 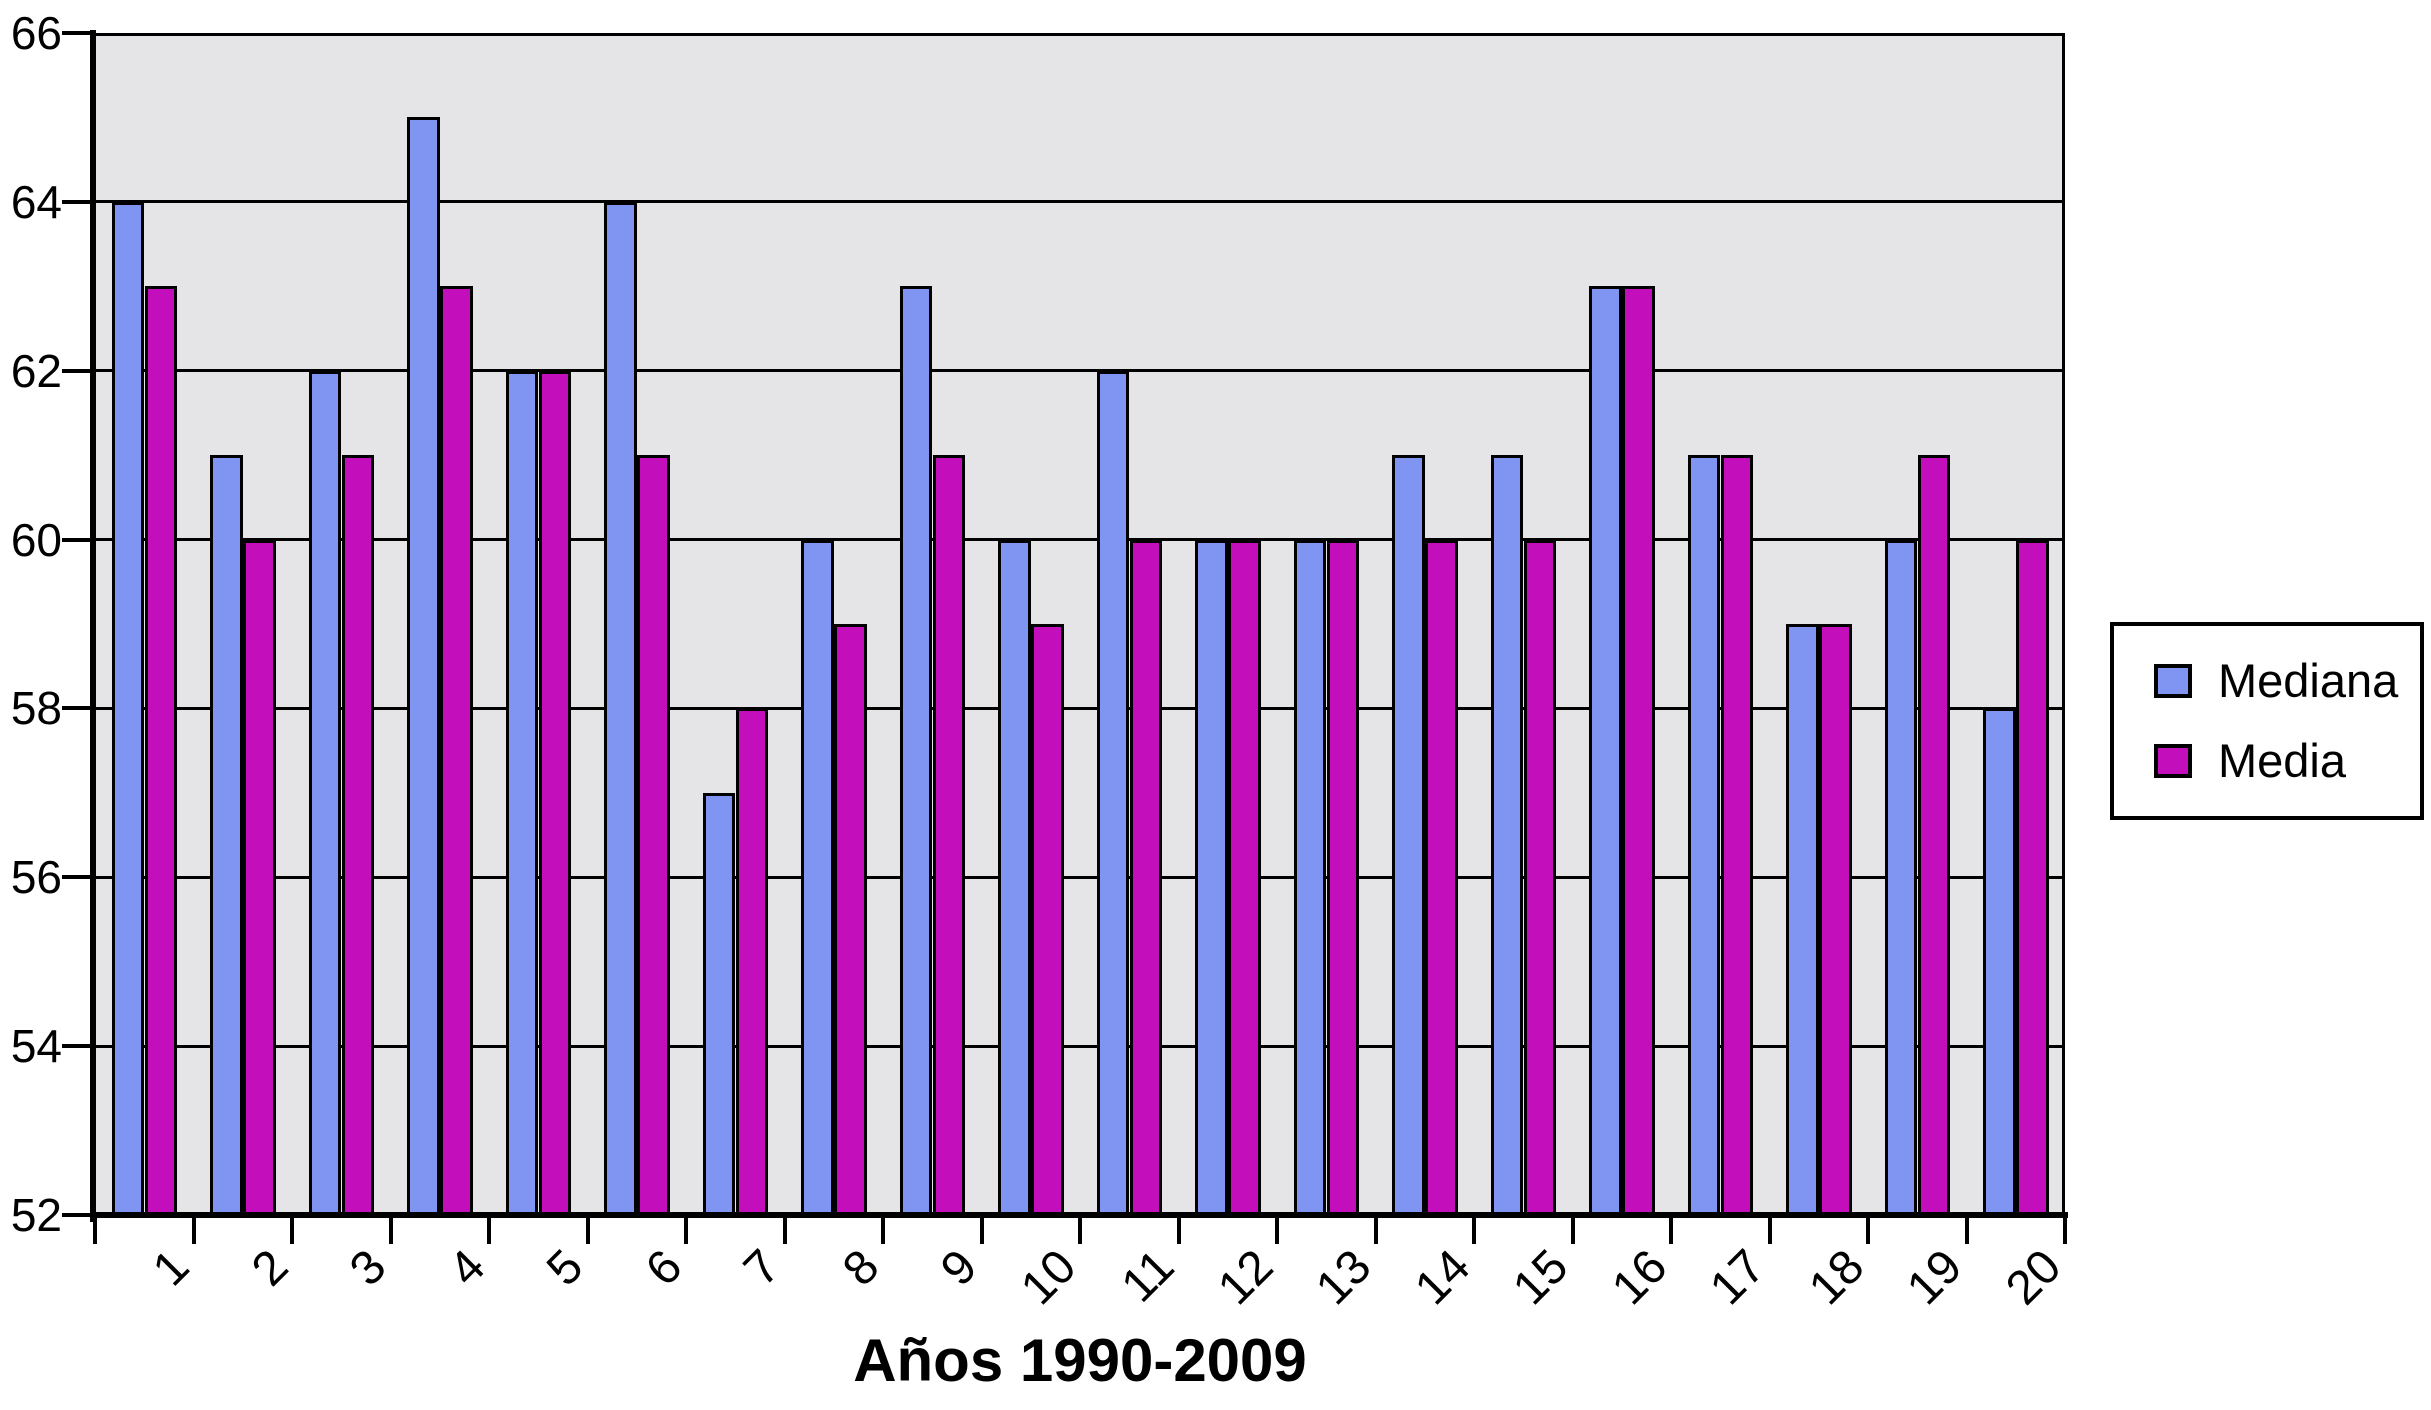 I want to click on y-tick-label-62: 62, so click(x=36, y=370).